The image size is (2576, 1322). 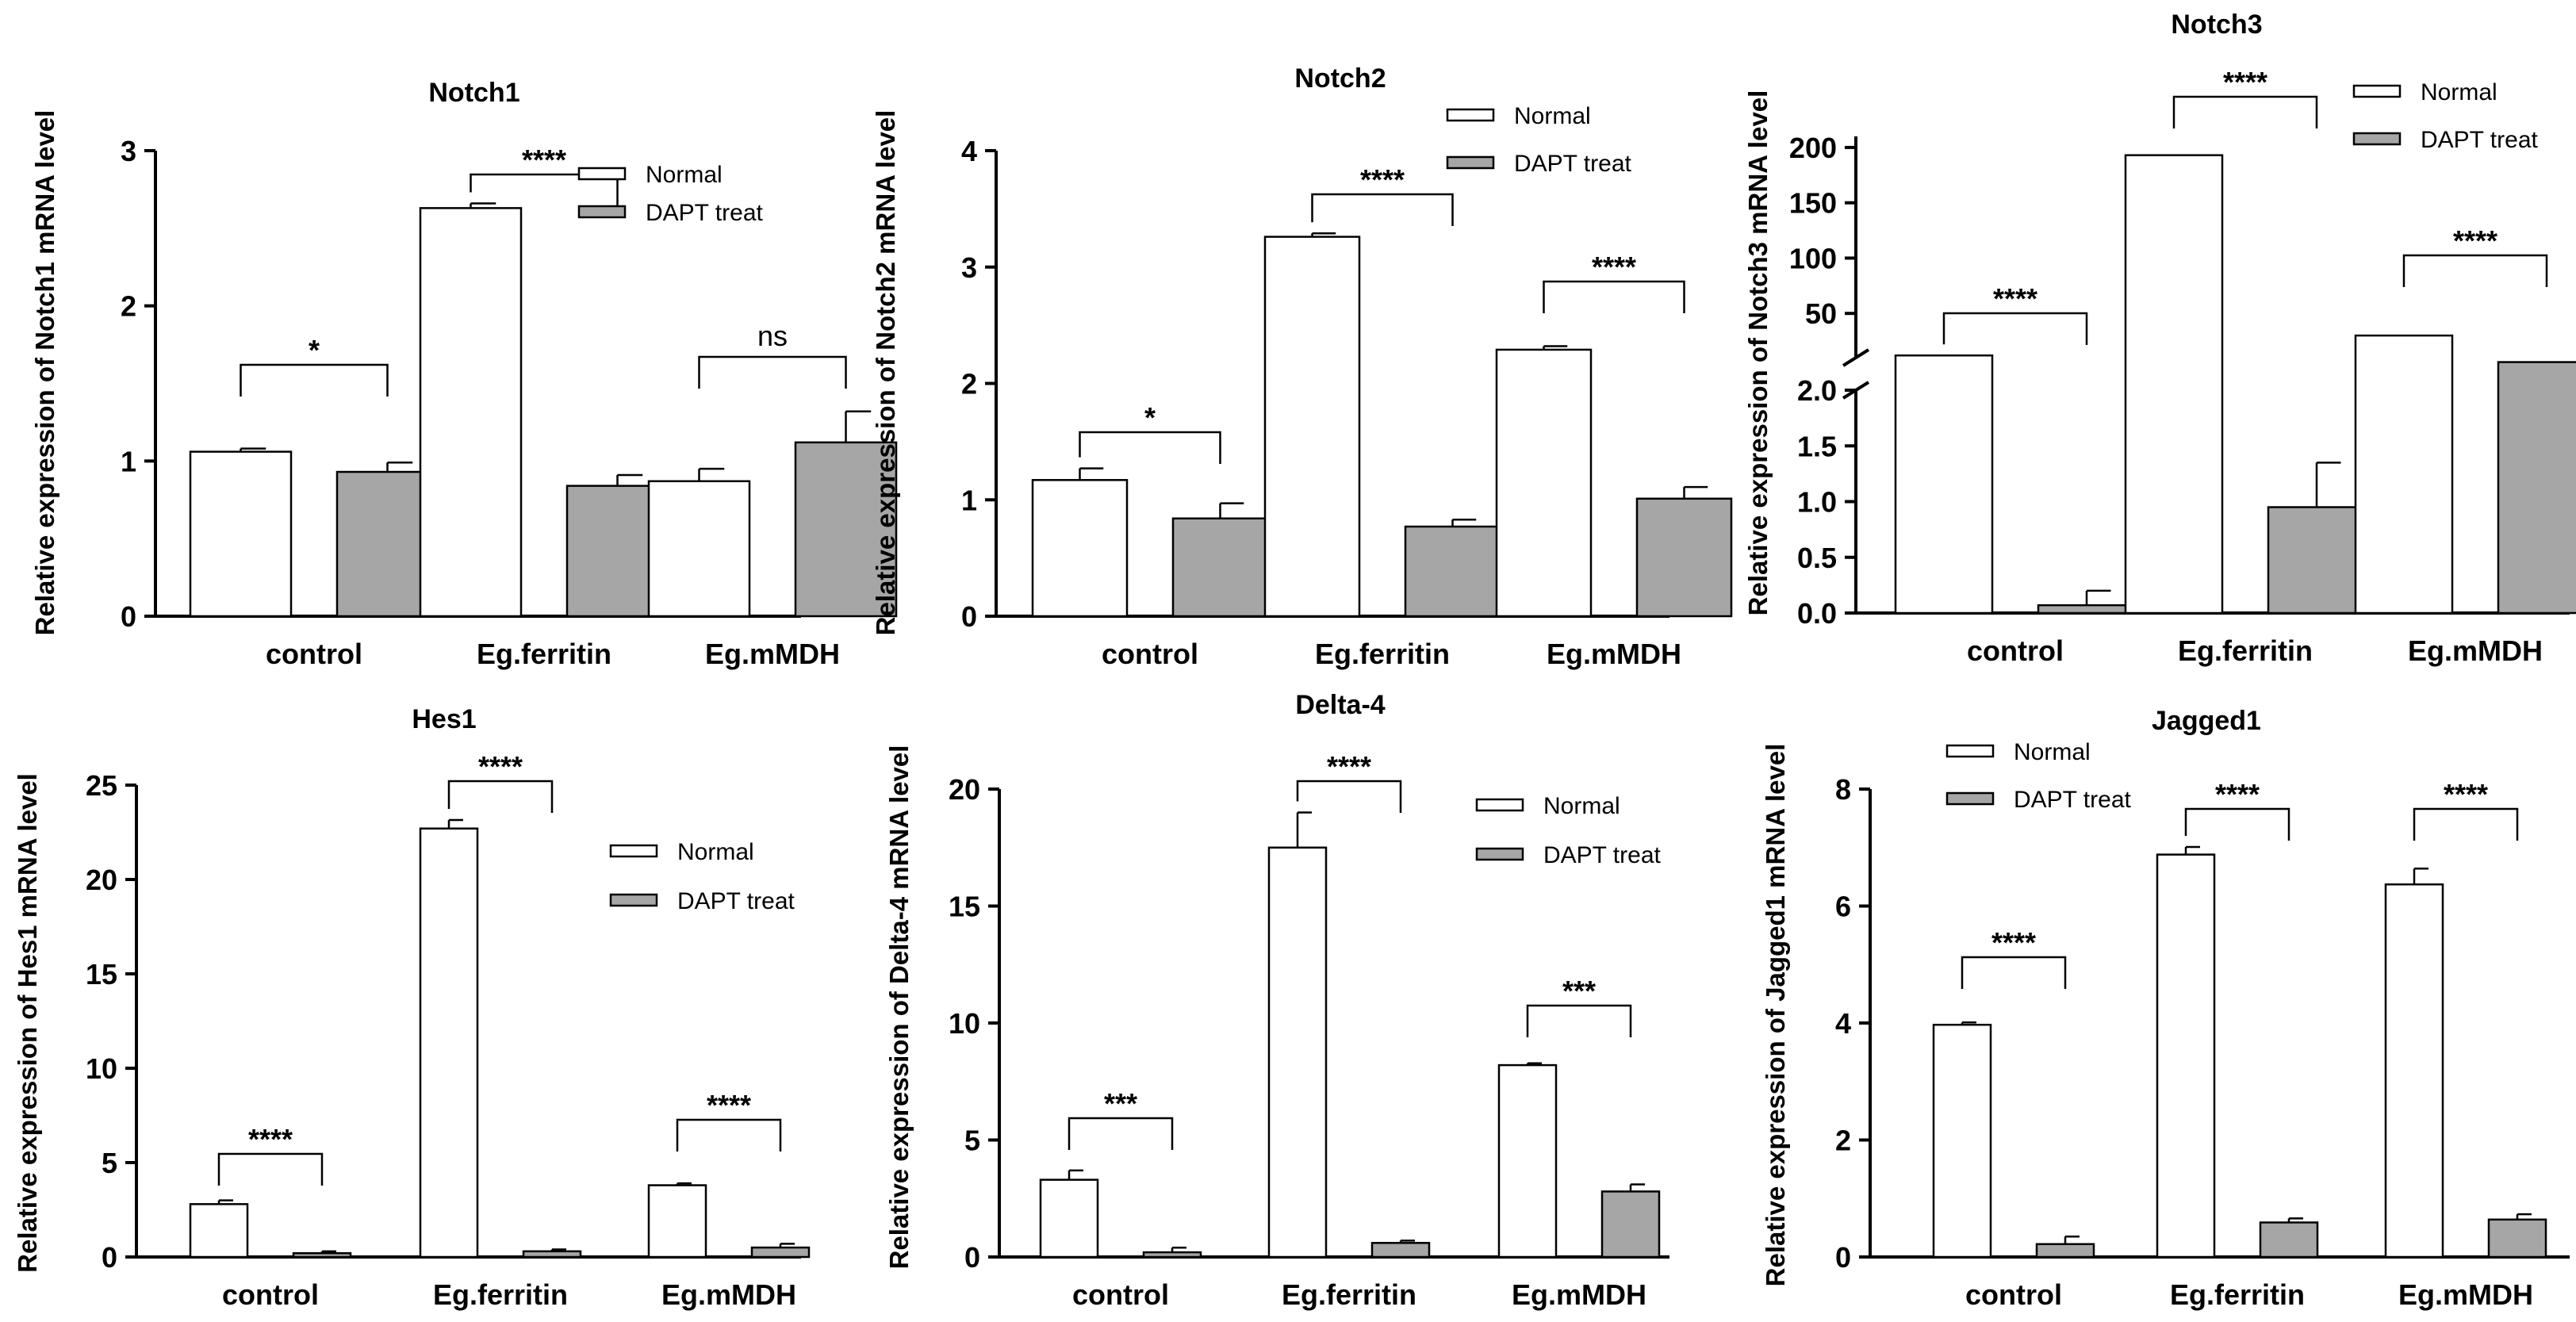 I want to click on axis-break-mark, so click(x=1856, y=357).